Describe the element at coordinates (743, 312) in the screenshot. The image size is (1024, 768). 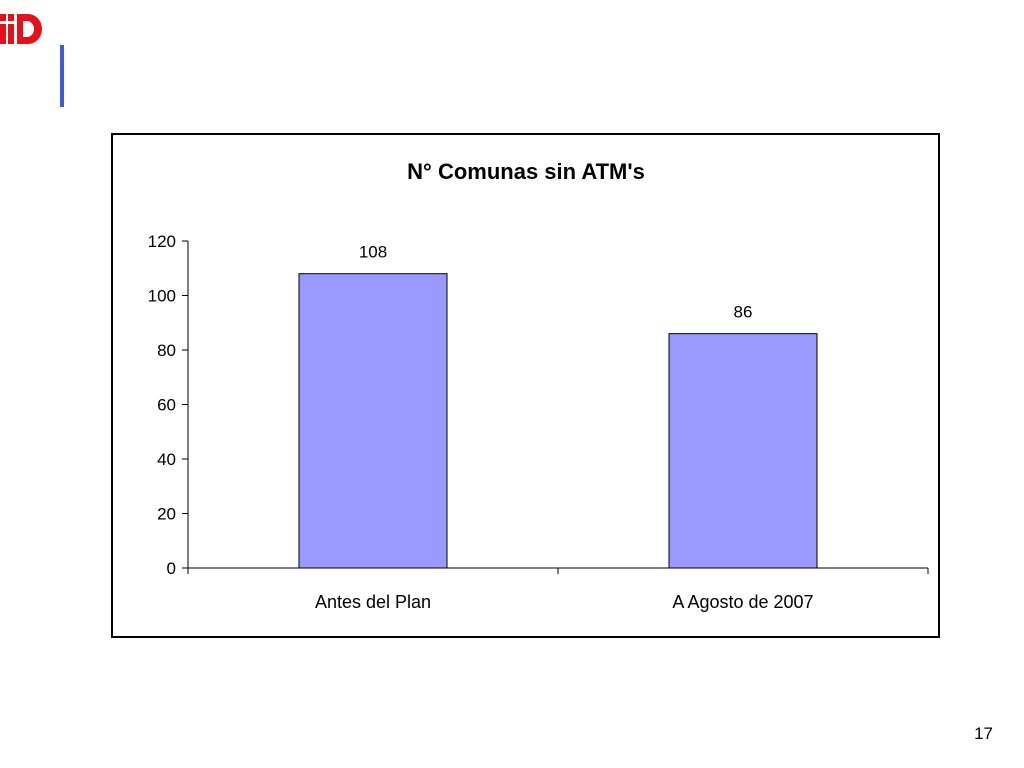
I see `bar-data-label: 86` at that location.